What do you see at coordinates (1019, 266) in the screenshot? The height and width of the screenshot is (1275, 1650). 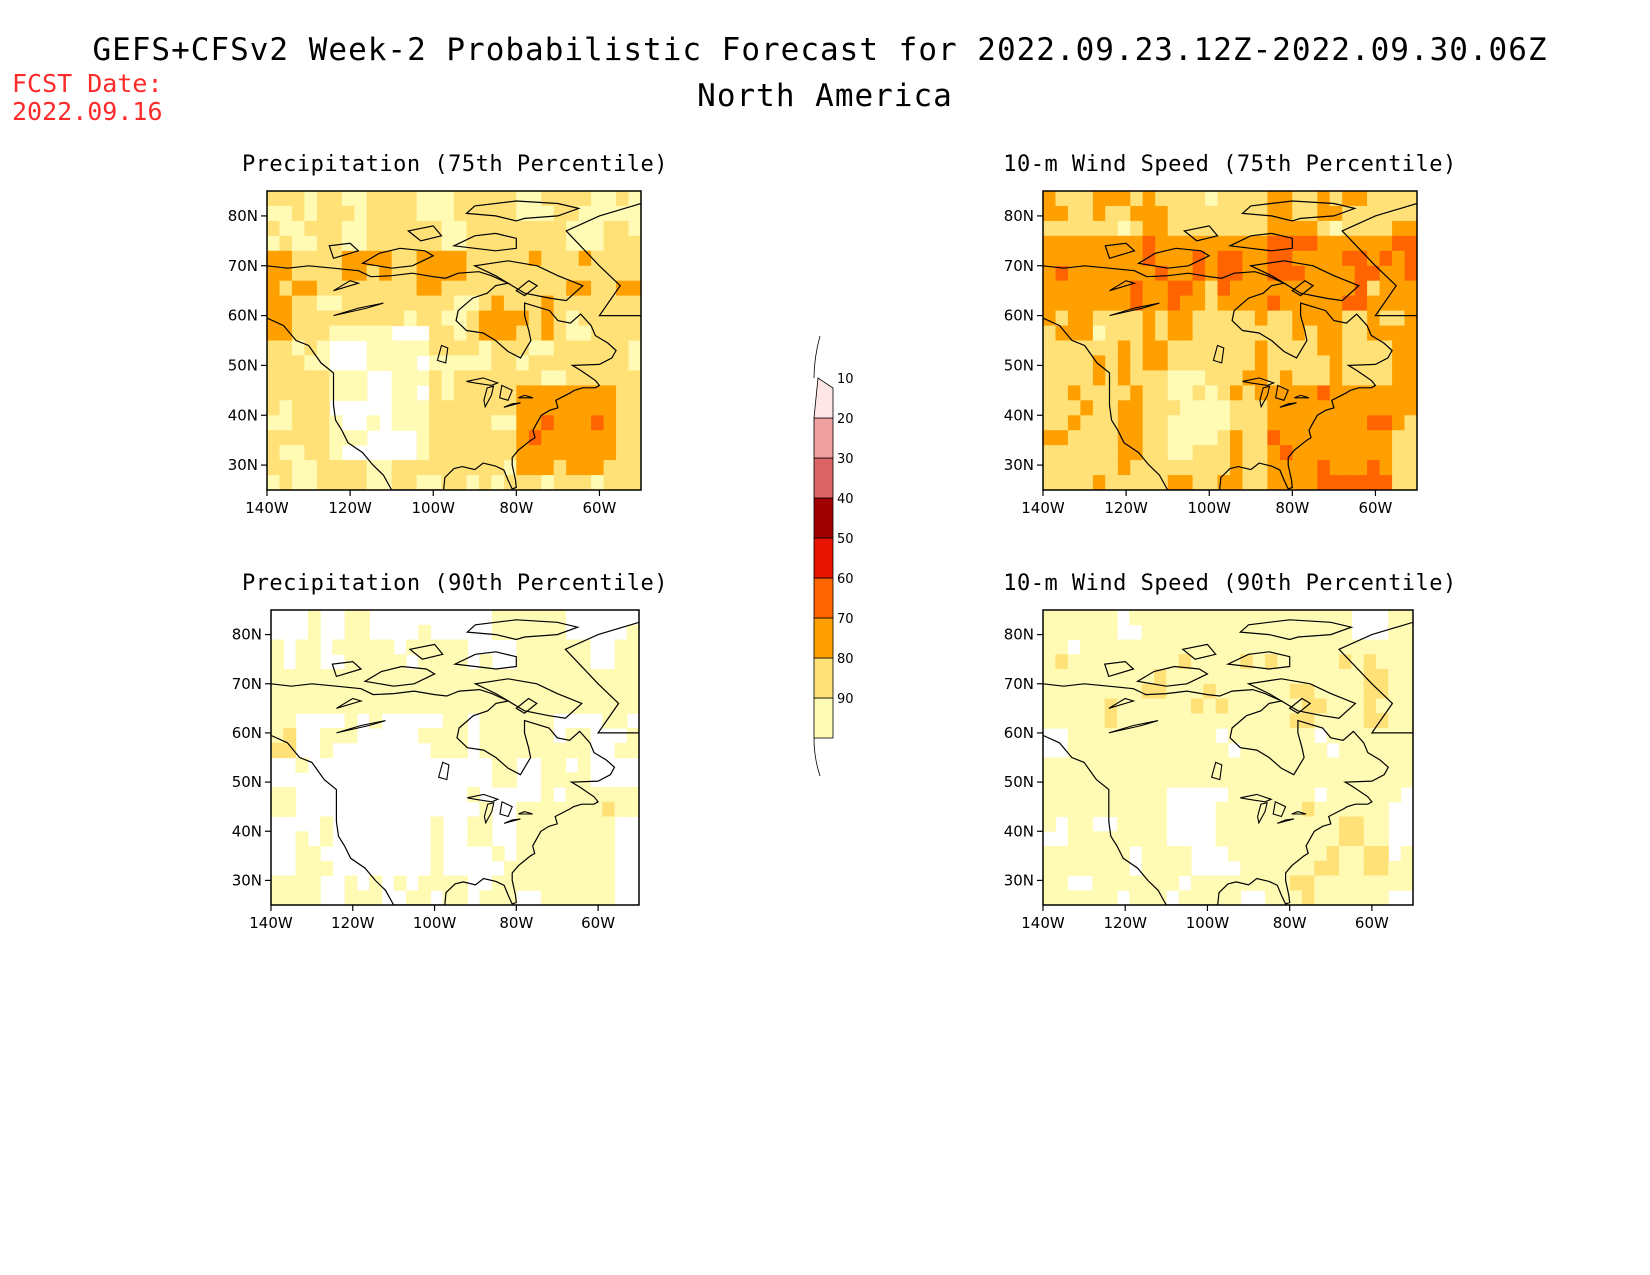 I see `y-tick-label: 70N` at bounding box center [1019, 266].